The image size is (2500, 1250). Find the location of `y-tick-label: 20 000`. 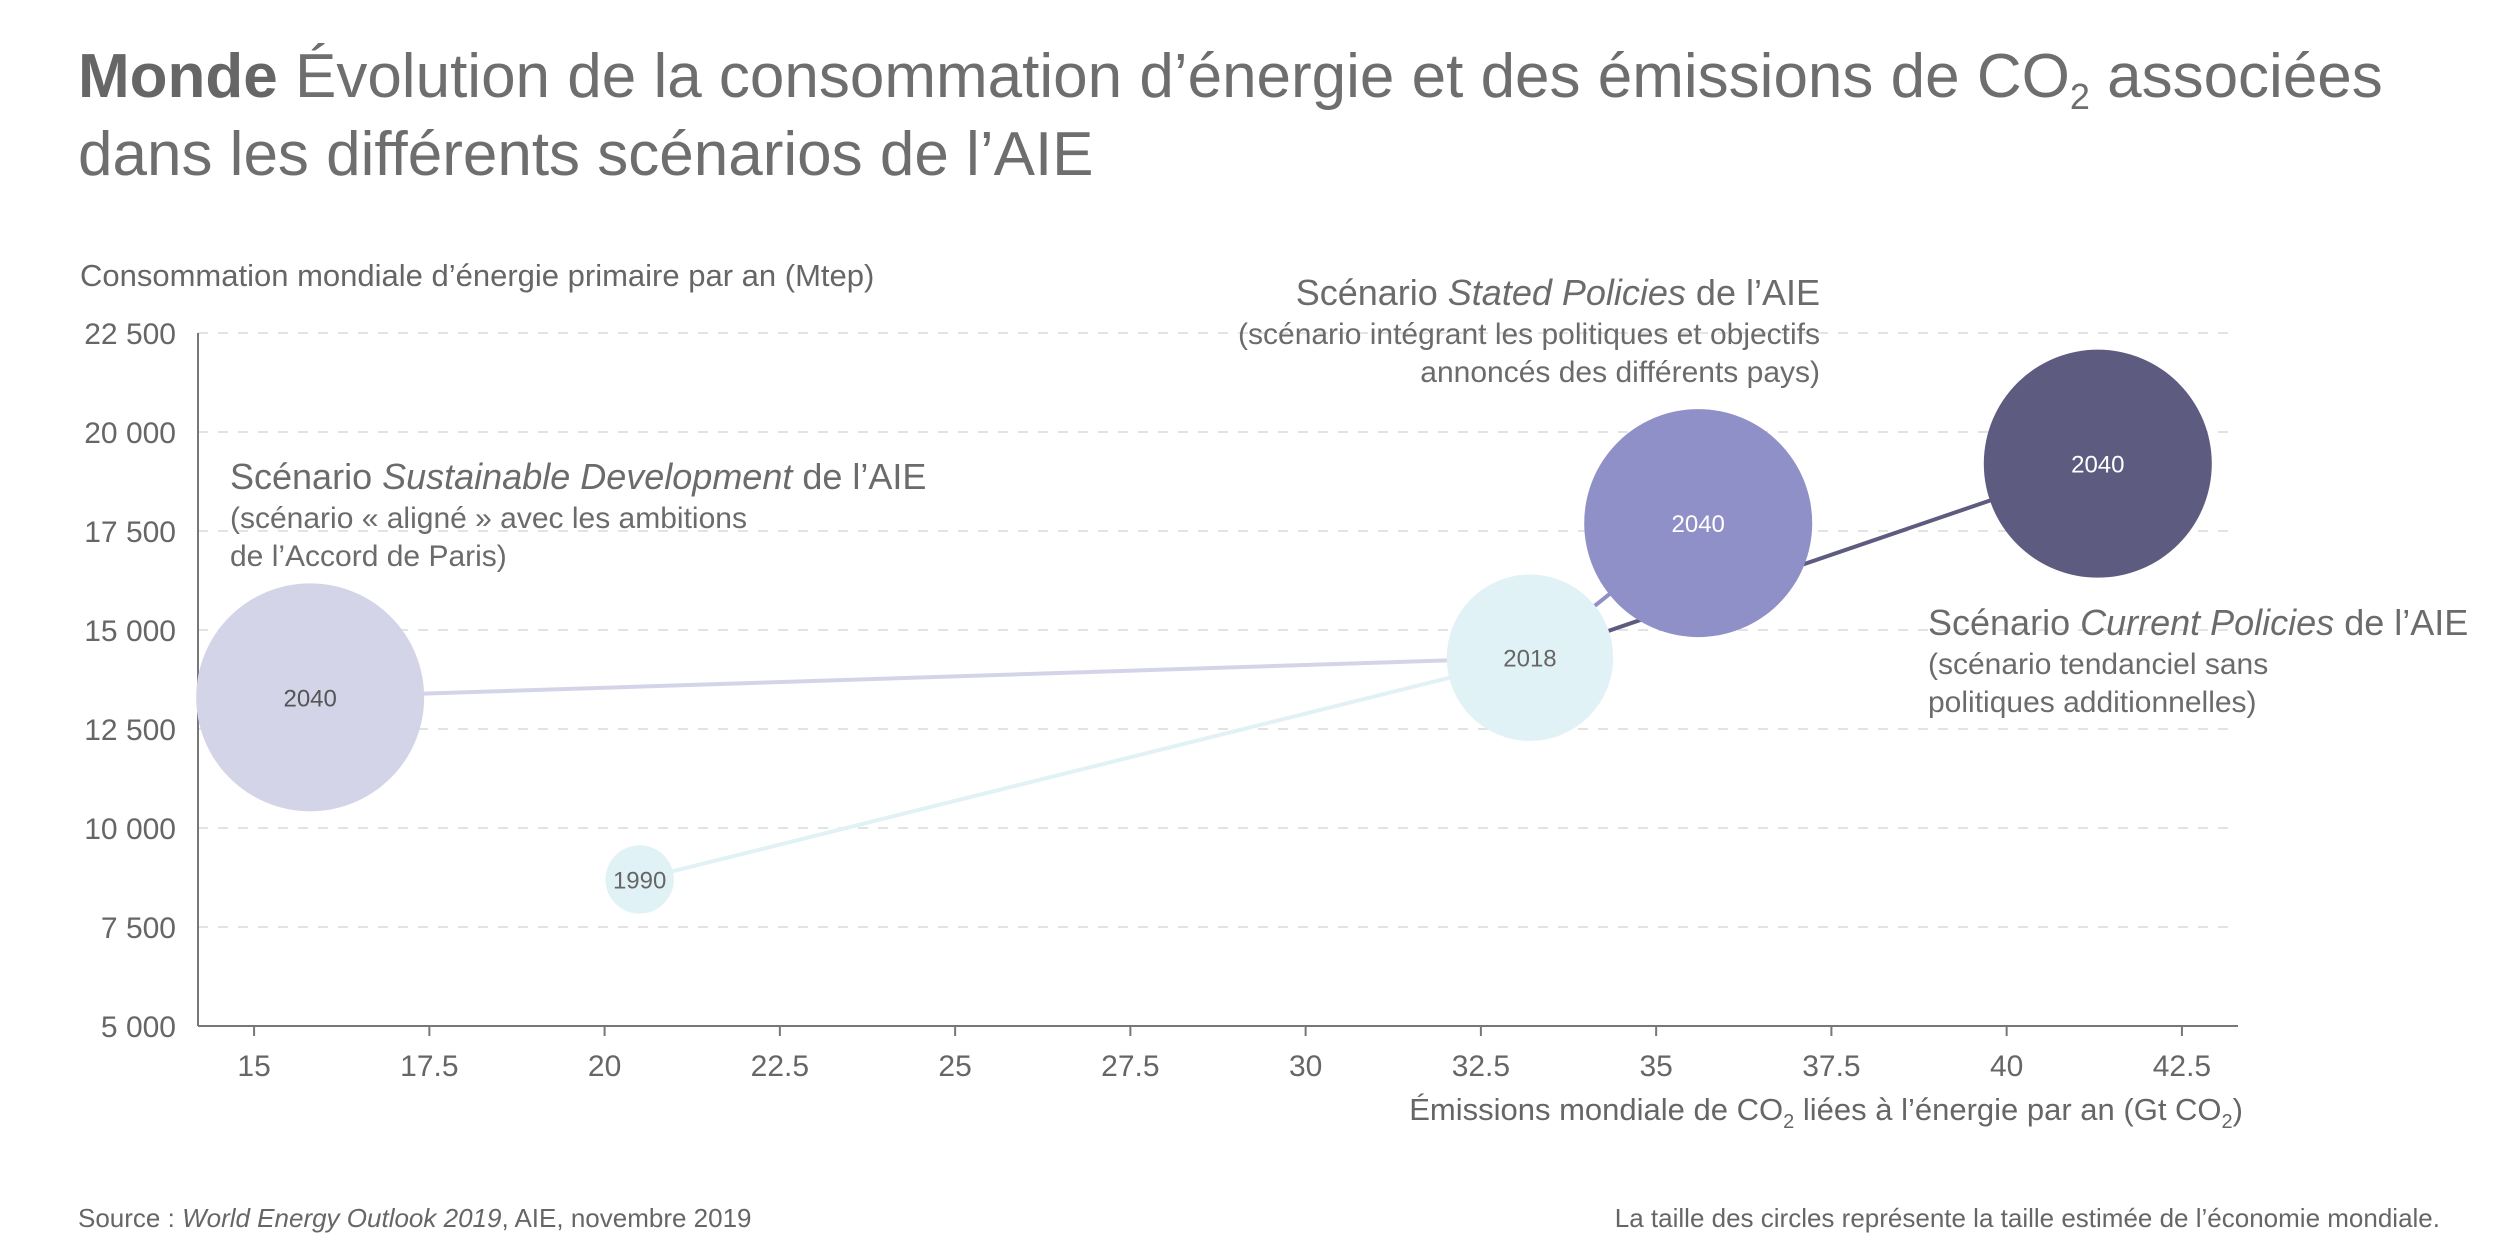

y-tick-label: 20 000 is located at coordinates (130, 433).